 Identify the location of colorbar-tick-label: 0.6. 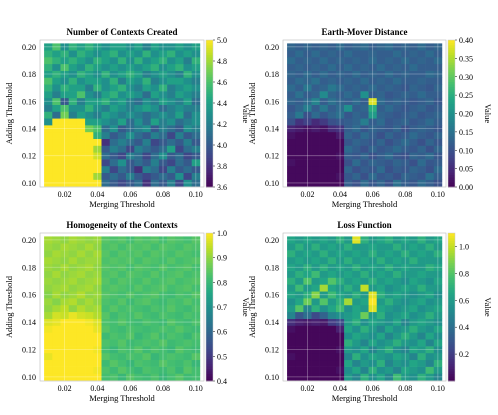
(222, 332).